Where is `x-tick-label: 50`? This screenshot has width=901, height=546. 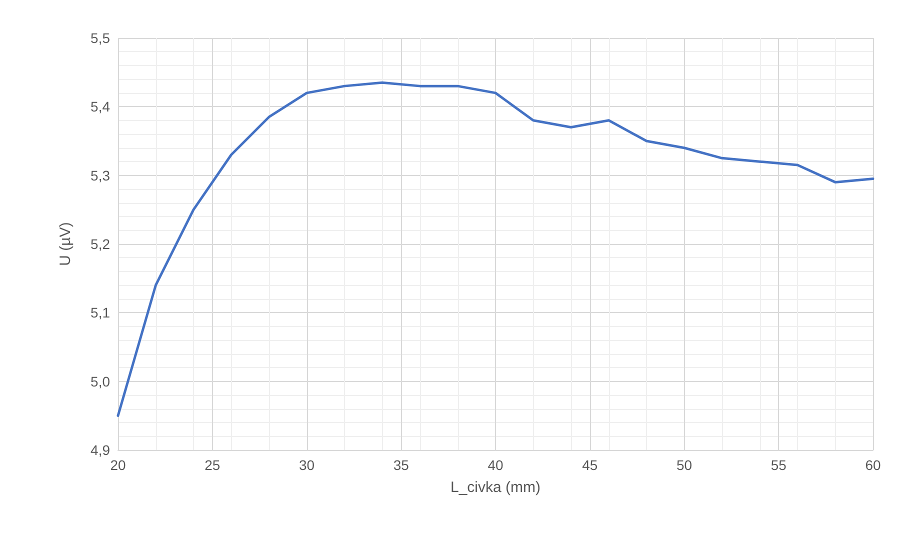
x-tick-label: 50 is located at coordinates (684, 465).